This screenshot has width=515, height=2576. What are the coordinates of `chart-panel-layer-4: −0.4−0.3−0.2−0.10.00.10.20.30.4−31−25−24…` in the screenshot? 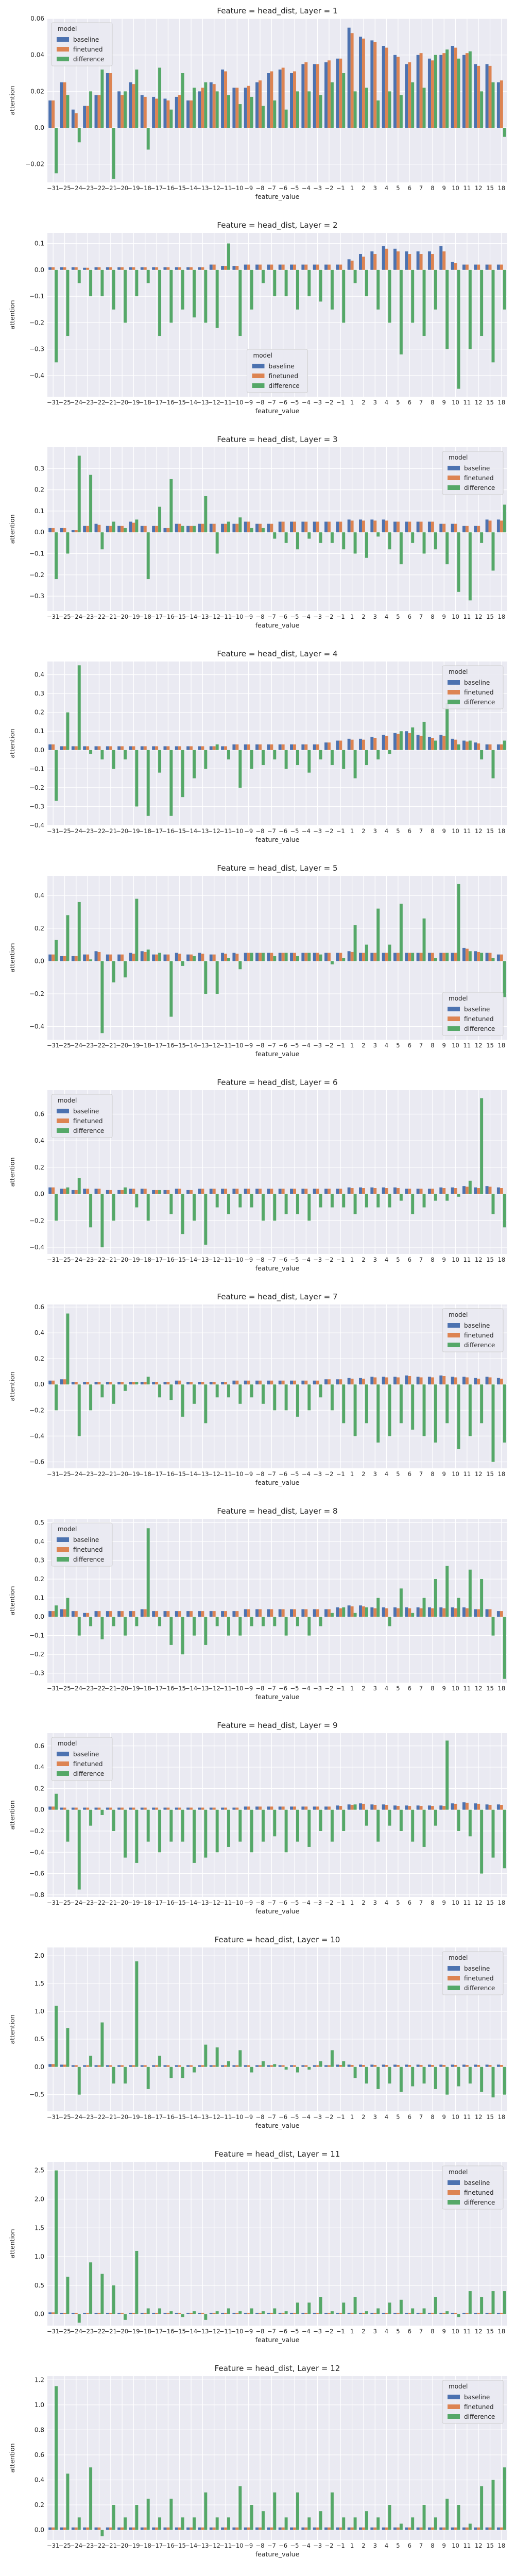 It's located at (257, 746).